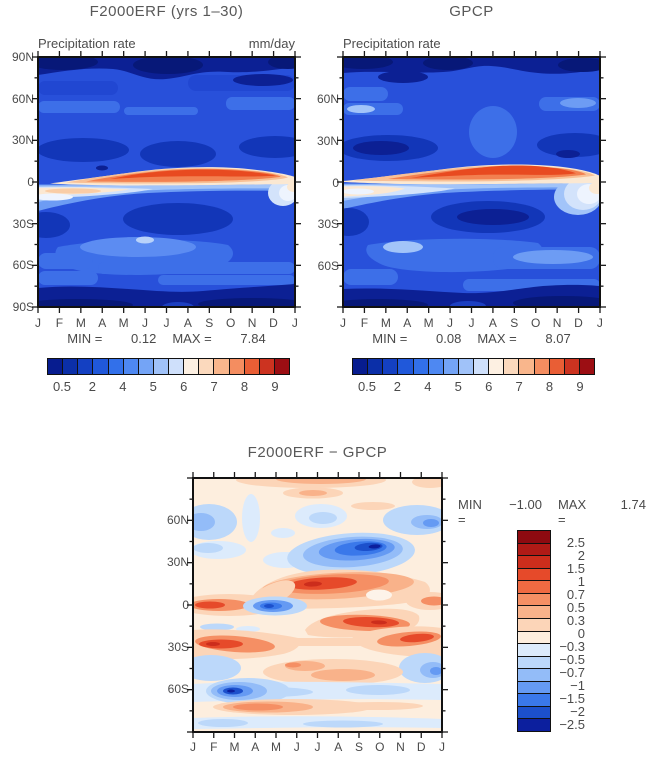 Image resolution: width=646 pixels, height=764 pixels. Describe the element at coordinates (144, 338) in the screenshot. I see `min-value: 0.12` at that location.